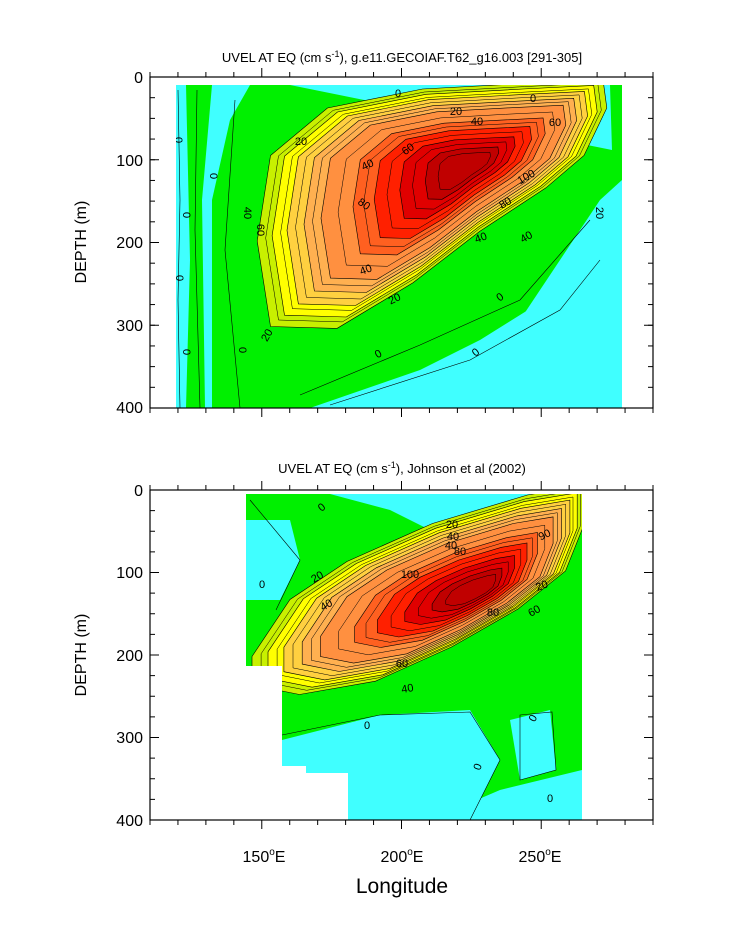 The height and width of the screenshot is (945, 733). I want to click on contour-label: 100, so click(410, 575).